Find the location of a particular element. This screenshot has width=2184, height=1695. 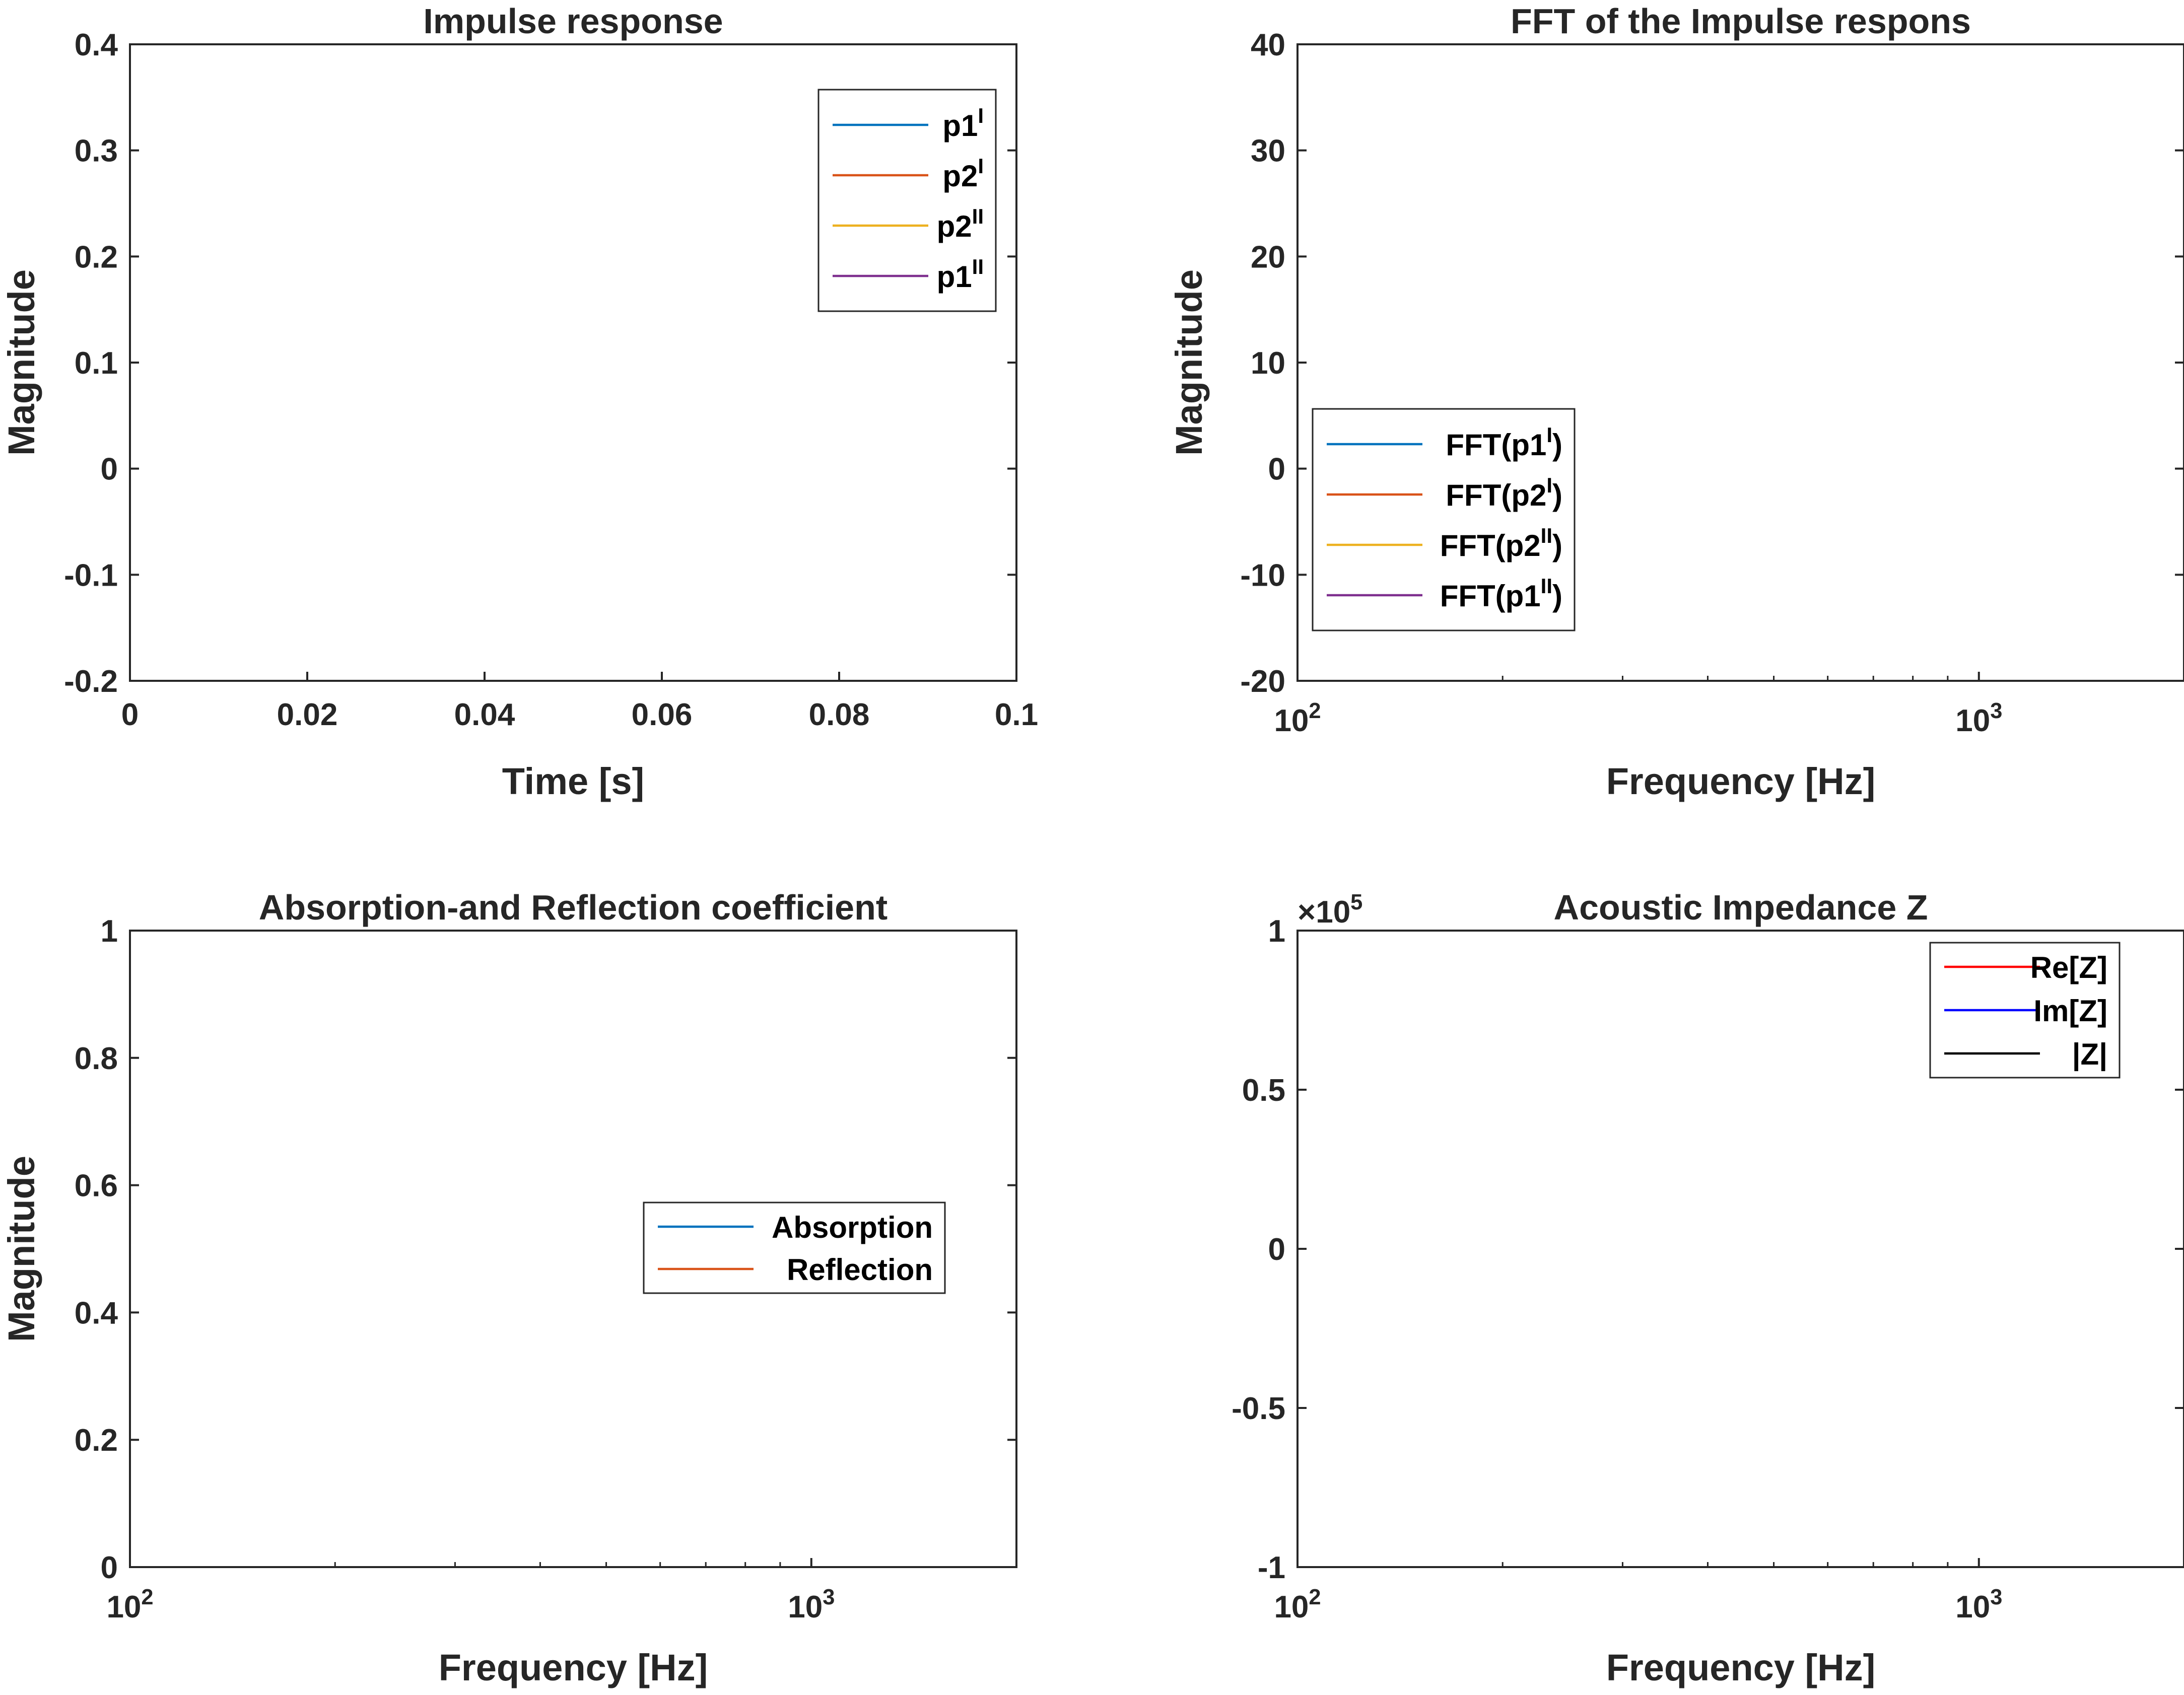

legend-label-3-suffix: ) is located at coordinates (1557, 545).